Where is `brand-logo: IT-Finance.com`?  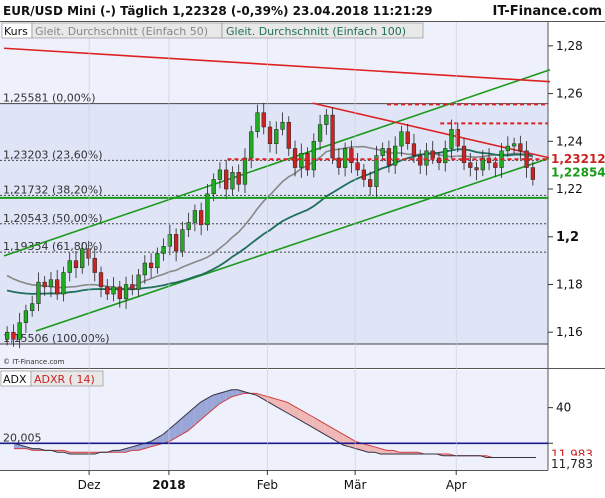
brand-logo: IT-Finance.com is located at coordinates (547, 11).